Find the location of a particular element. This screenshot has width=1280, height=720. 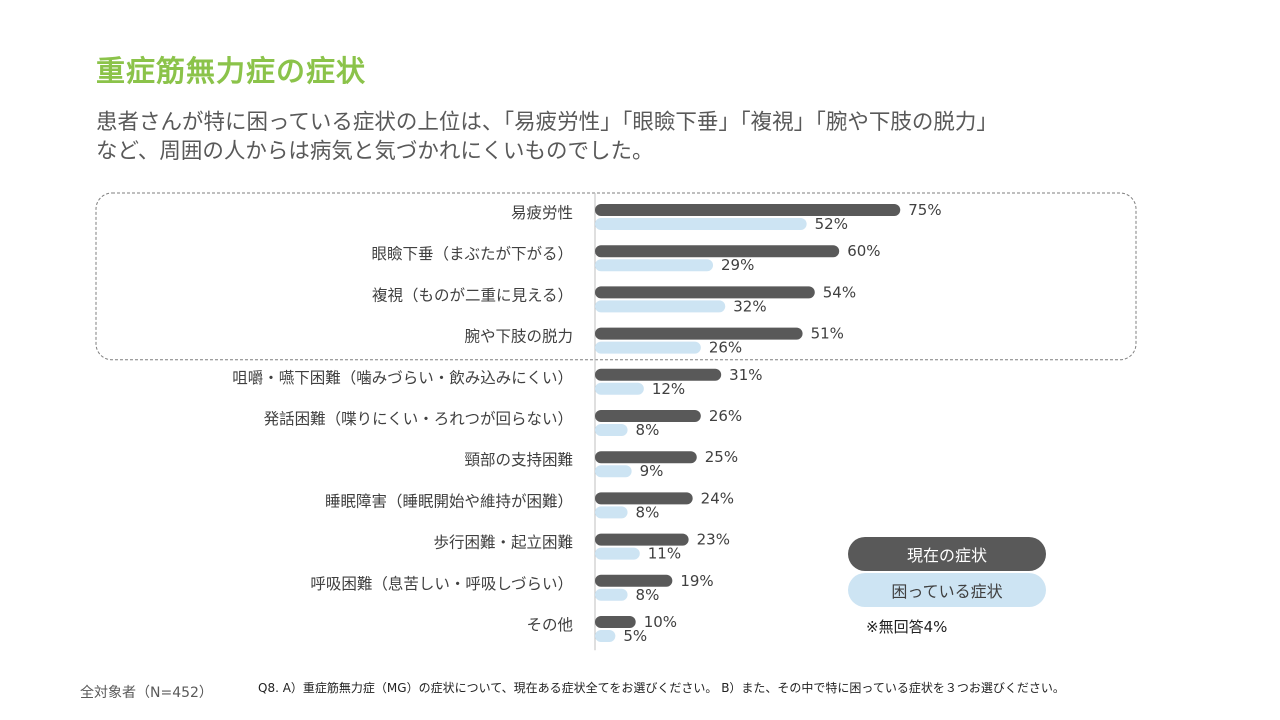

data-label-trouble: 11% is located at coordinates (664, 554).